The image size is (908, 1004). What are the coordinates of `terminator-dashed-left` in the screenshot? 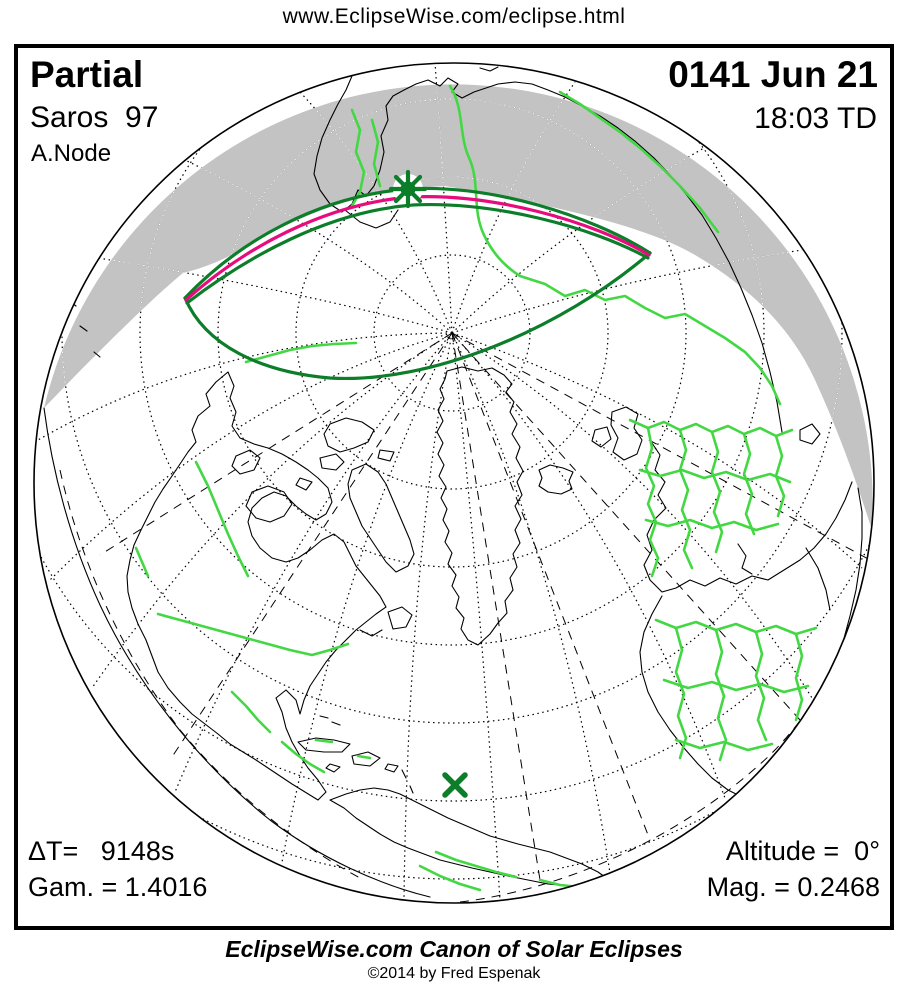 It's located at (210, 674).